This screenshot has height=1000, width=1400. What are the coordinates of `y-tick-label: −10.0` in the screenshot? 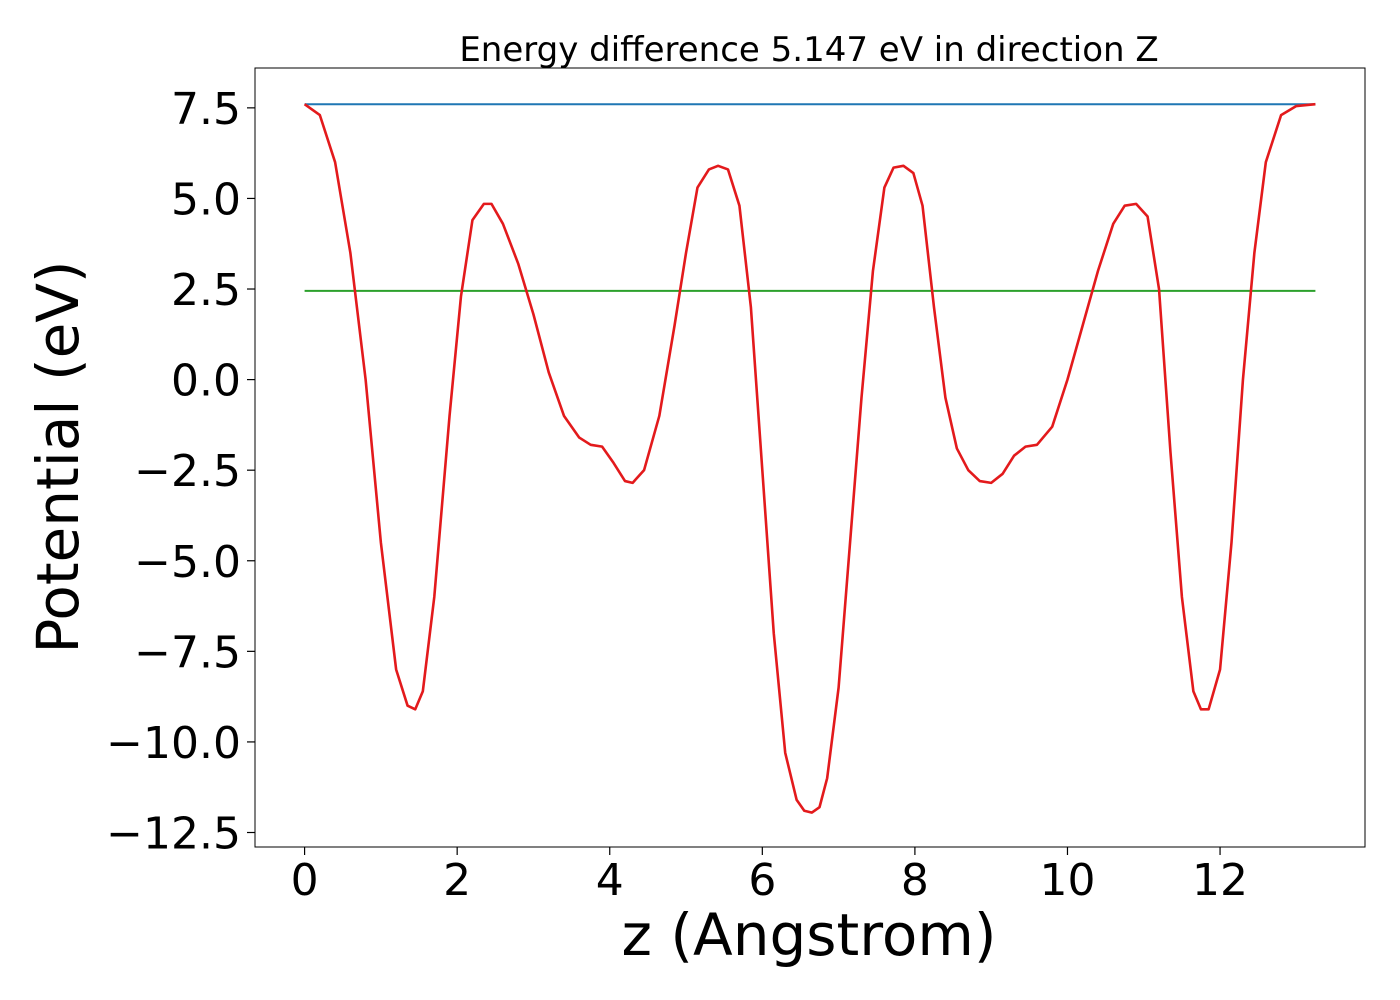 It's located at (173, 743).